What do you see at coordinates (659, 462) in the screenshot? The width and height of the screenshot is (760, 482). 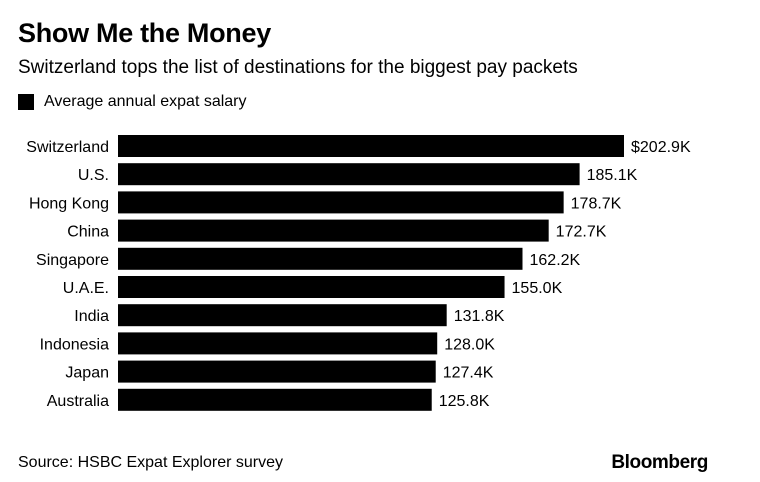 I see `bloomberg-logo: Bloomberg` at bounding box center [659, 462].